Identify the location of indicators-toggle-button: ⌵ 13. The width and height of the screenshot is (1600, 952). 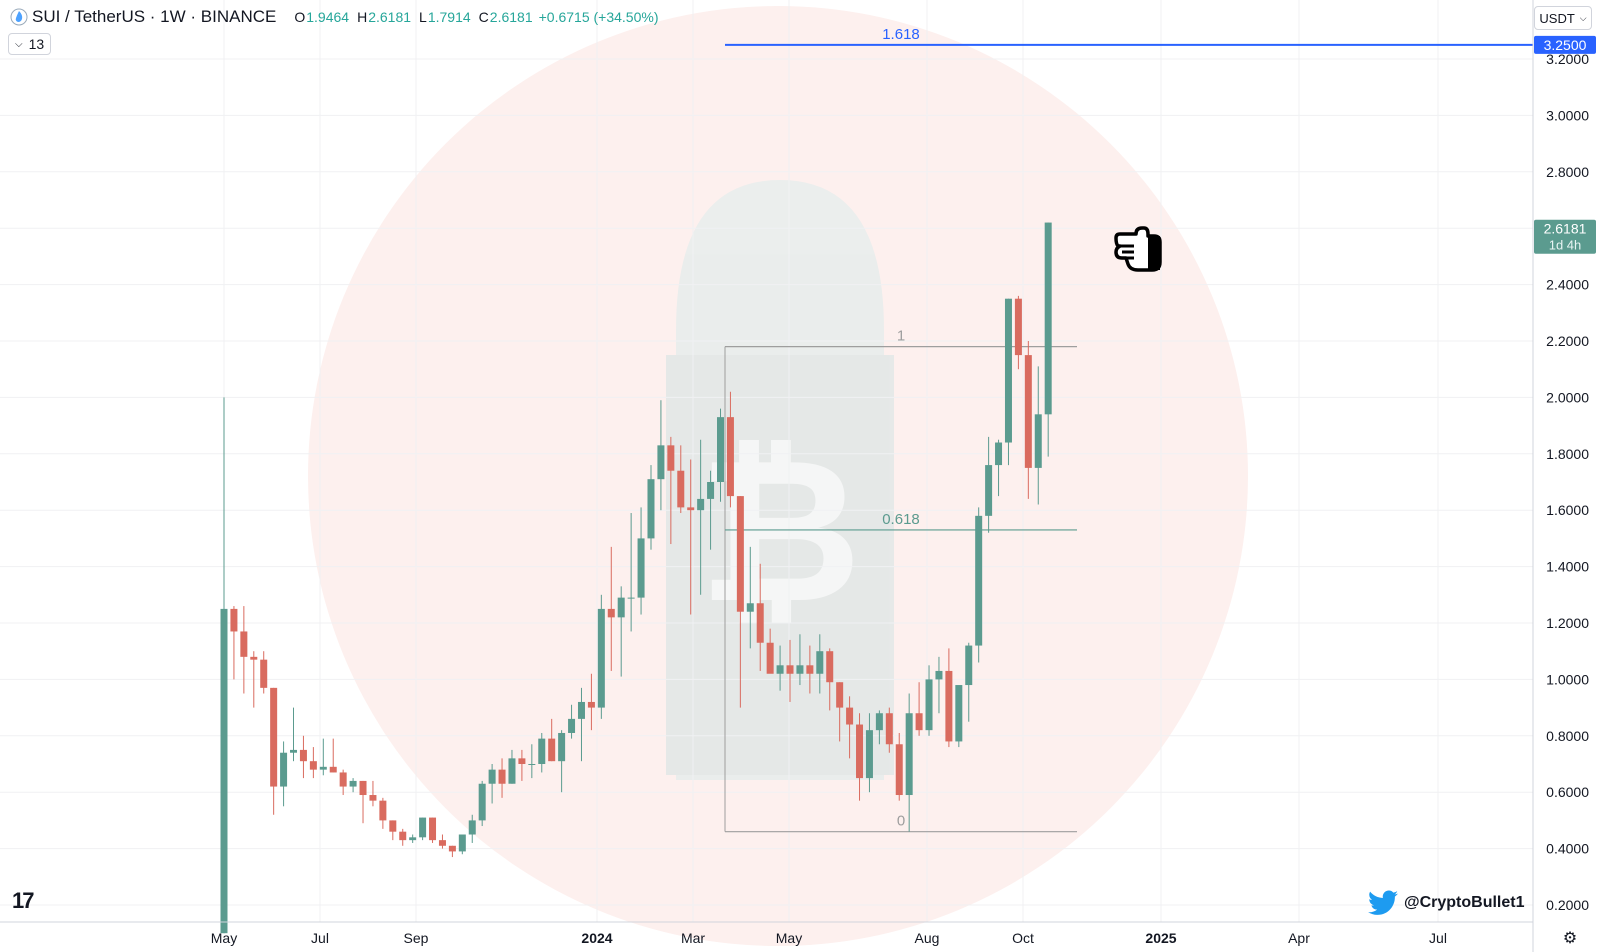
(30, 44).